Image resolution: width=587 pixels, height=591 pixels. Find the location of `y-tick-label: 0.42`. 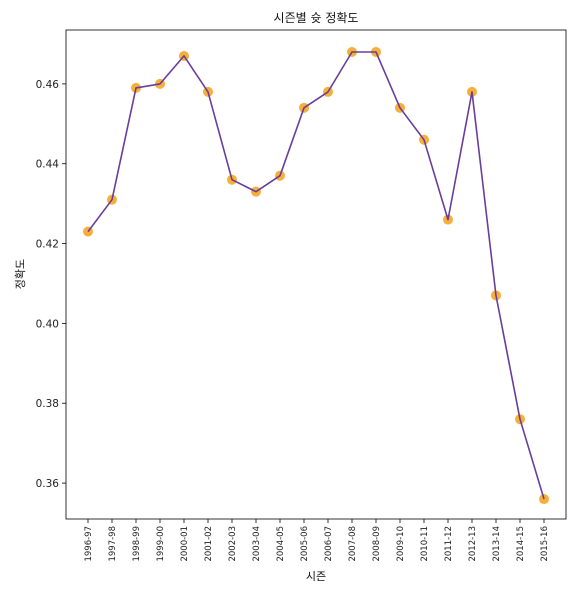

y-tick-label: 0.42 is located at coordinates (47, 245).